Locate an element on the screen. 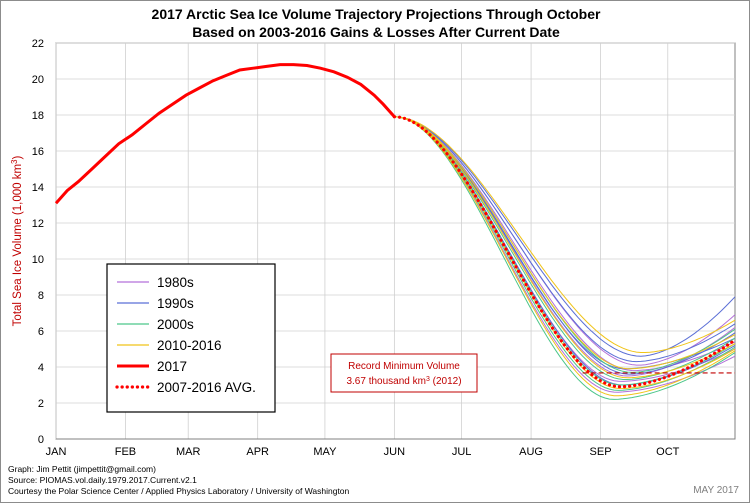  record-minimum-value-text: 3.67 thousand km is located at coordinates (386, 381).